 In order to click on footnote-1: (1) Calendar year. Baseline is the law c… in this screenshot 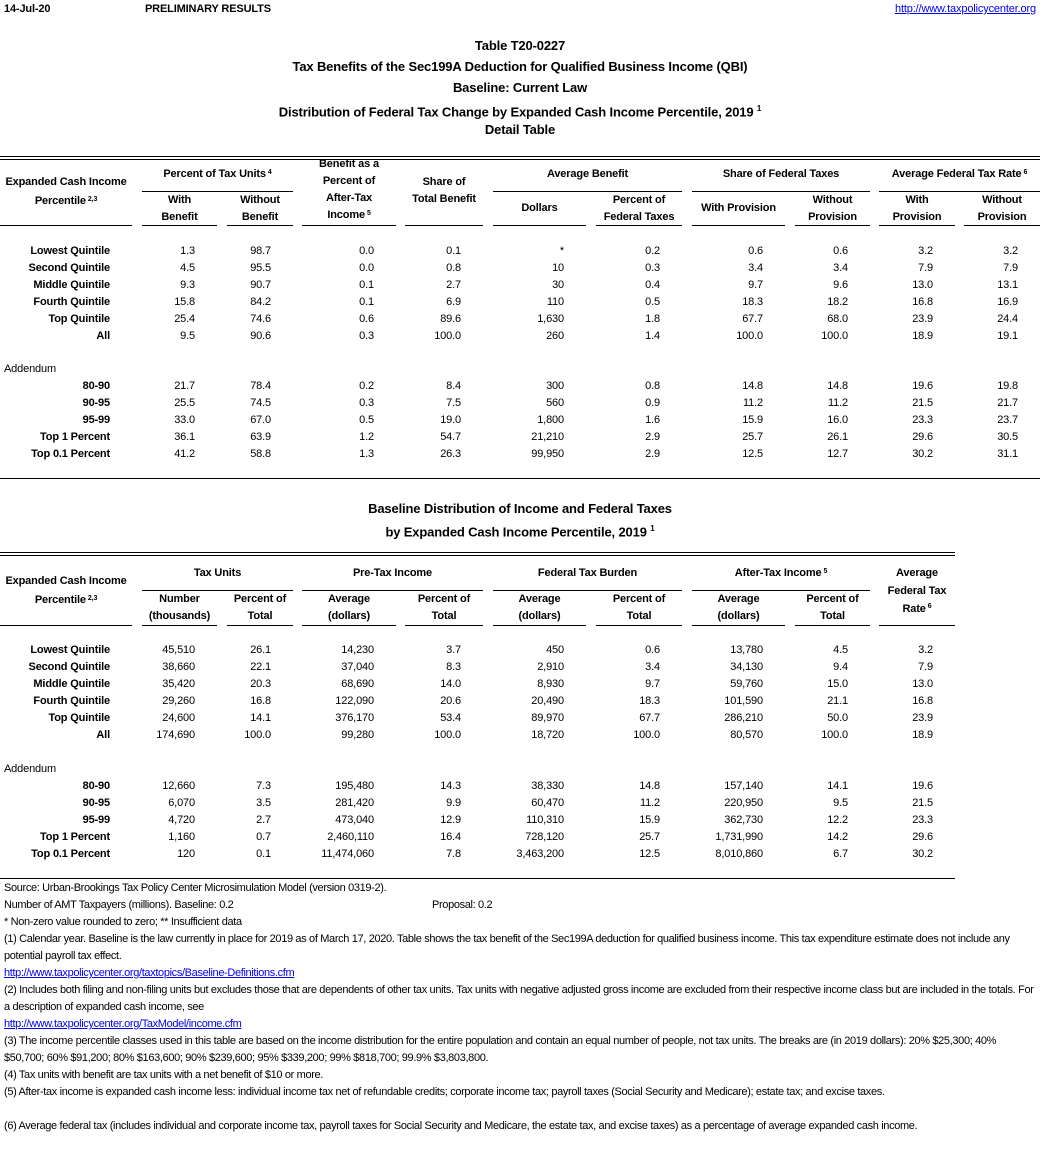, I will do `click(507, 947)`.